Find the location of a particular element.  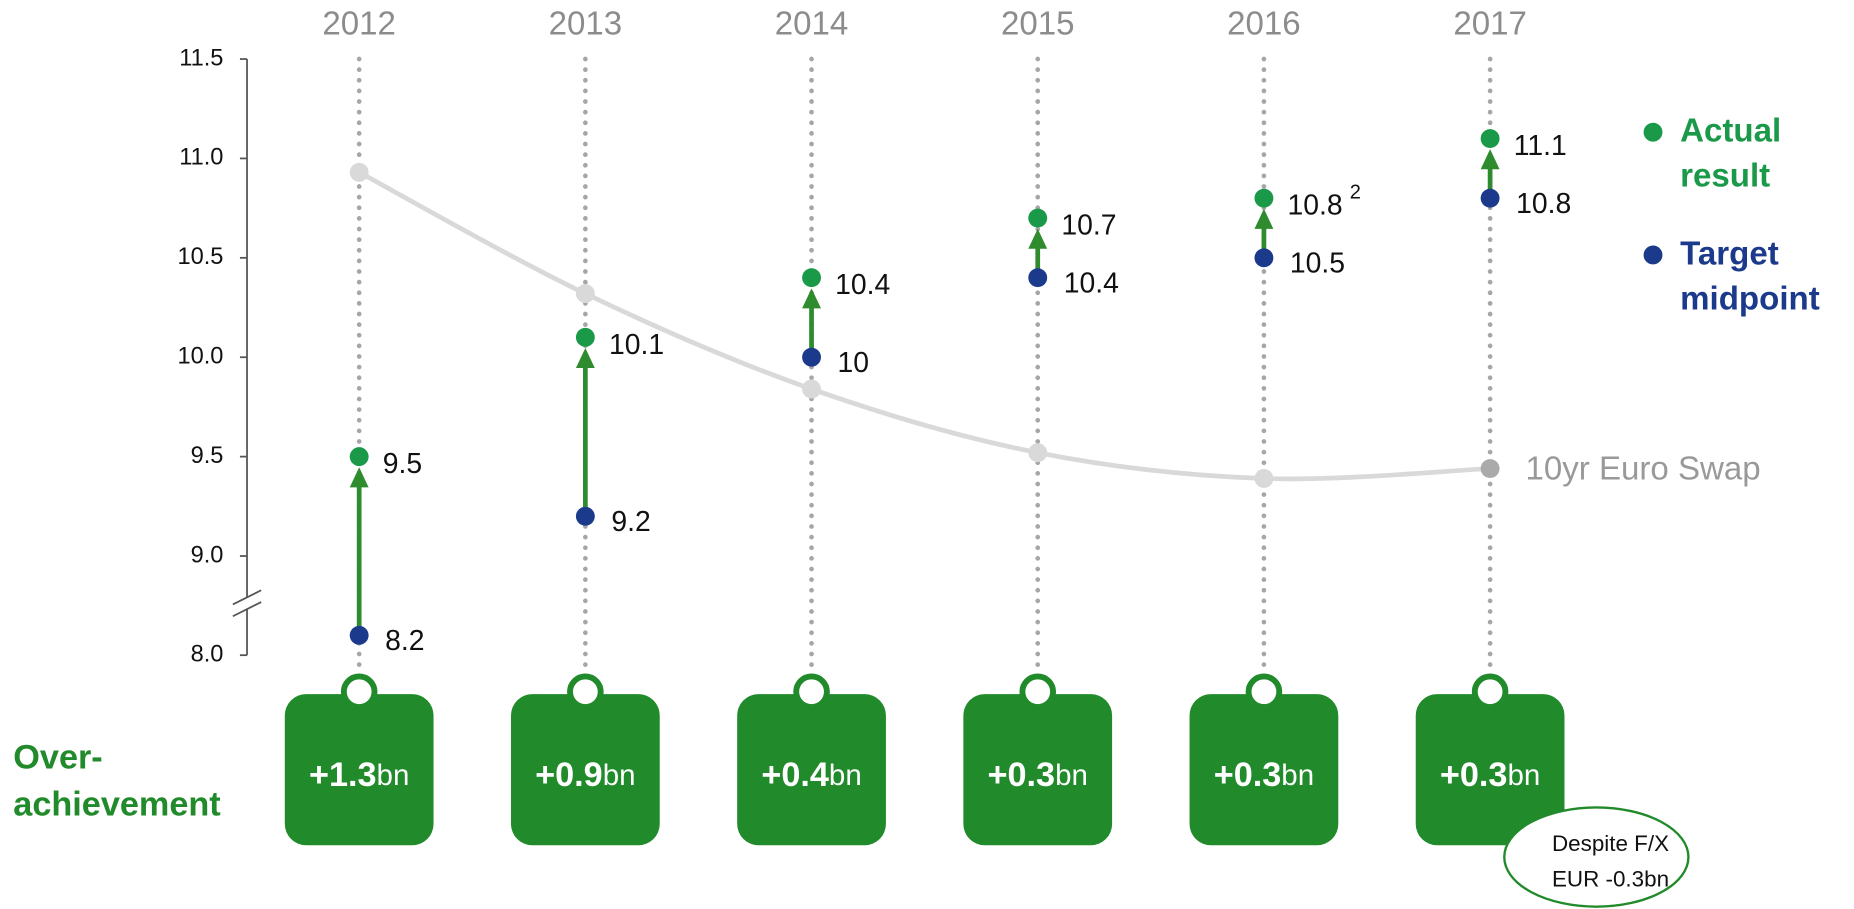

actual-value: 11.1 is located at coordinates (1540, 146).